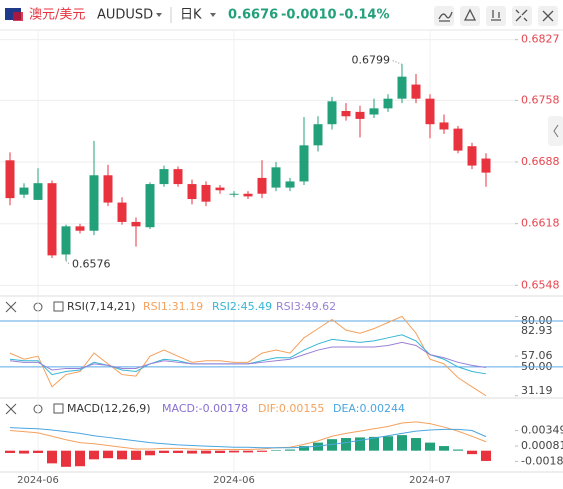 The image size is (563, 489). I want to click on flag, so click(18, 16).